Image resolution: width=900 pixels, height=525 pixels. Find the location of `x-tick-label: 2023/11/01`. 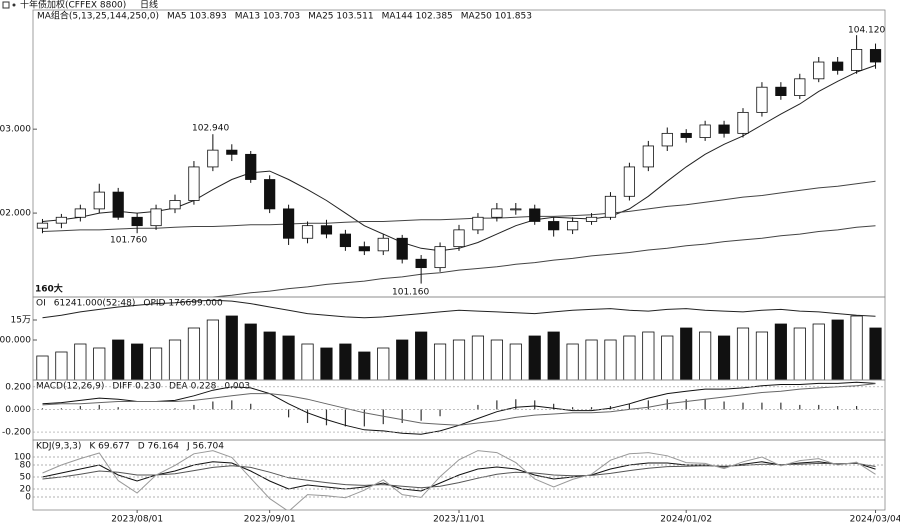

x-tick-label: 2023/11/01 is located at coordinates (459, 520).